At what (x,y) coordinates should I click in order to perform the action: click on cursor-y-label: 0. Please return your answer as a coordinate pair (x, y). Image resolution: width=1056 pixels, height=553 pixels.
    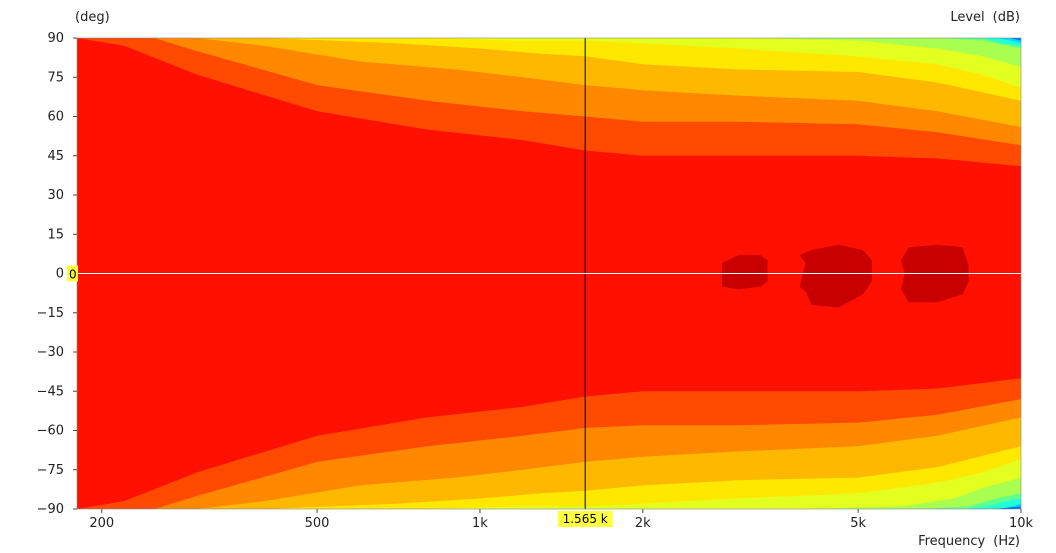
    Looking at the image, I should click on (73, 275).